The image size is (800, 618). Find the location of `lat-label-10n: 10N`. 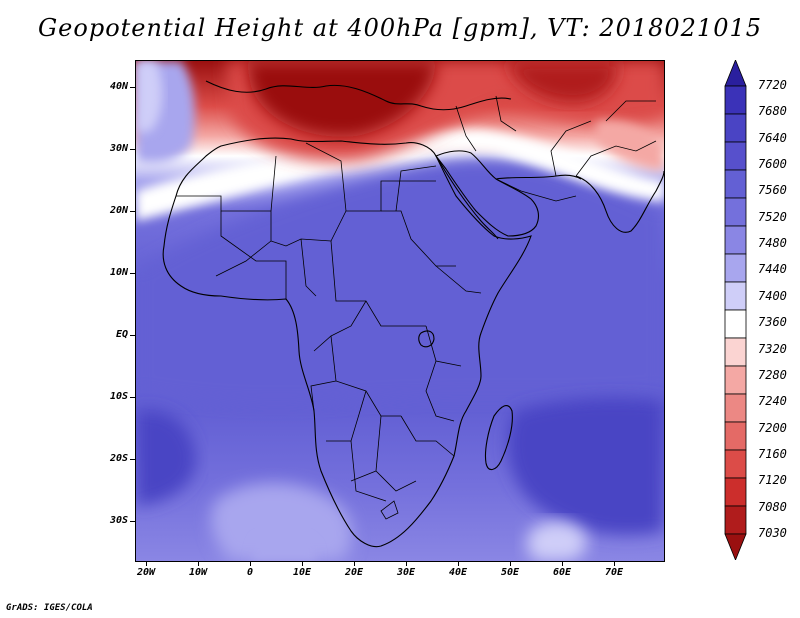

lat-label-10n: 10N is located at coordinates (118, 272).